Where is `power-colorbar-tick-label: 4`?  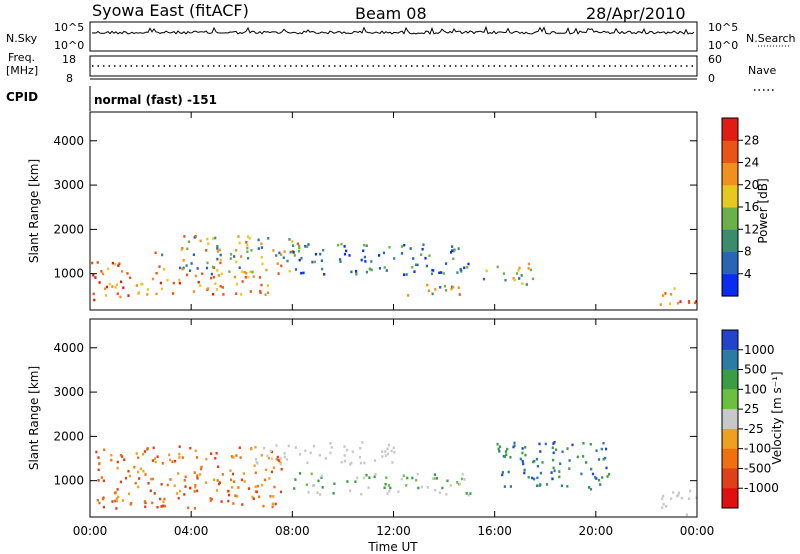
power-colorbar-tick-label: 4 is located at coordinates (748, 274).